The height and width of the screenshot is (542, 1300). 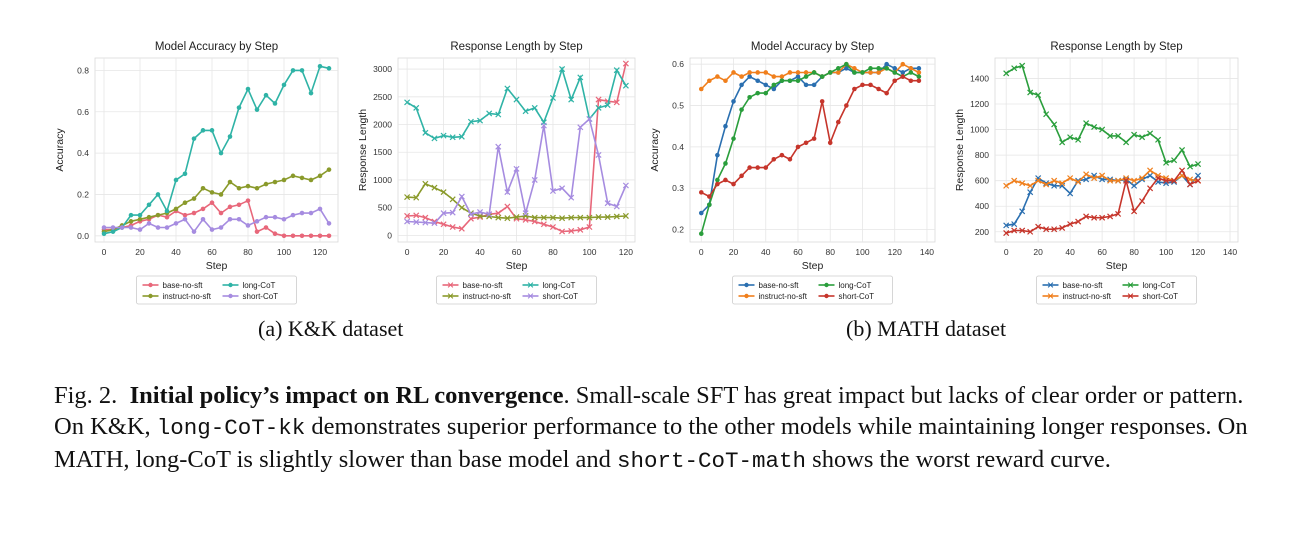 I want to click on x-tick-label: 100, so click(x=1166, y=252).